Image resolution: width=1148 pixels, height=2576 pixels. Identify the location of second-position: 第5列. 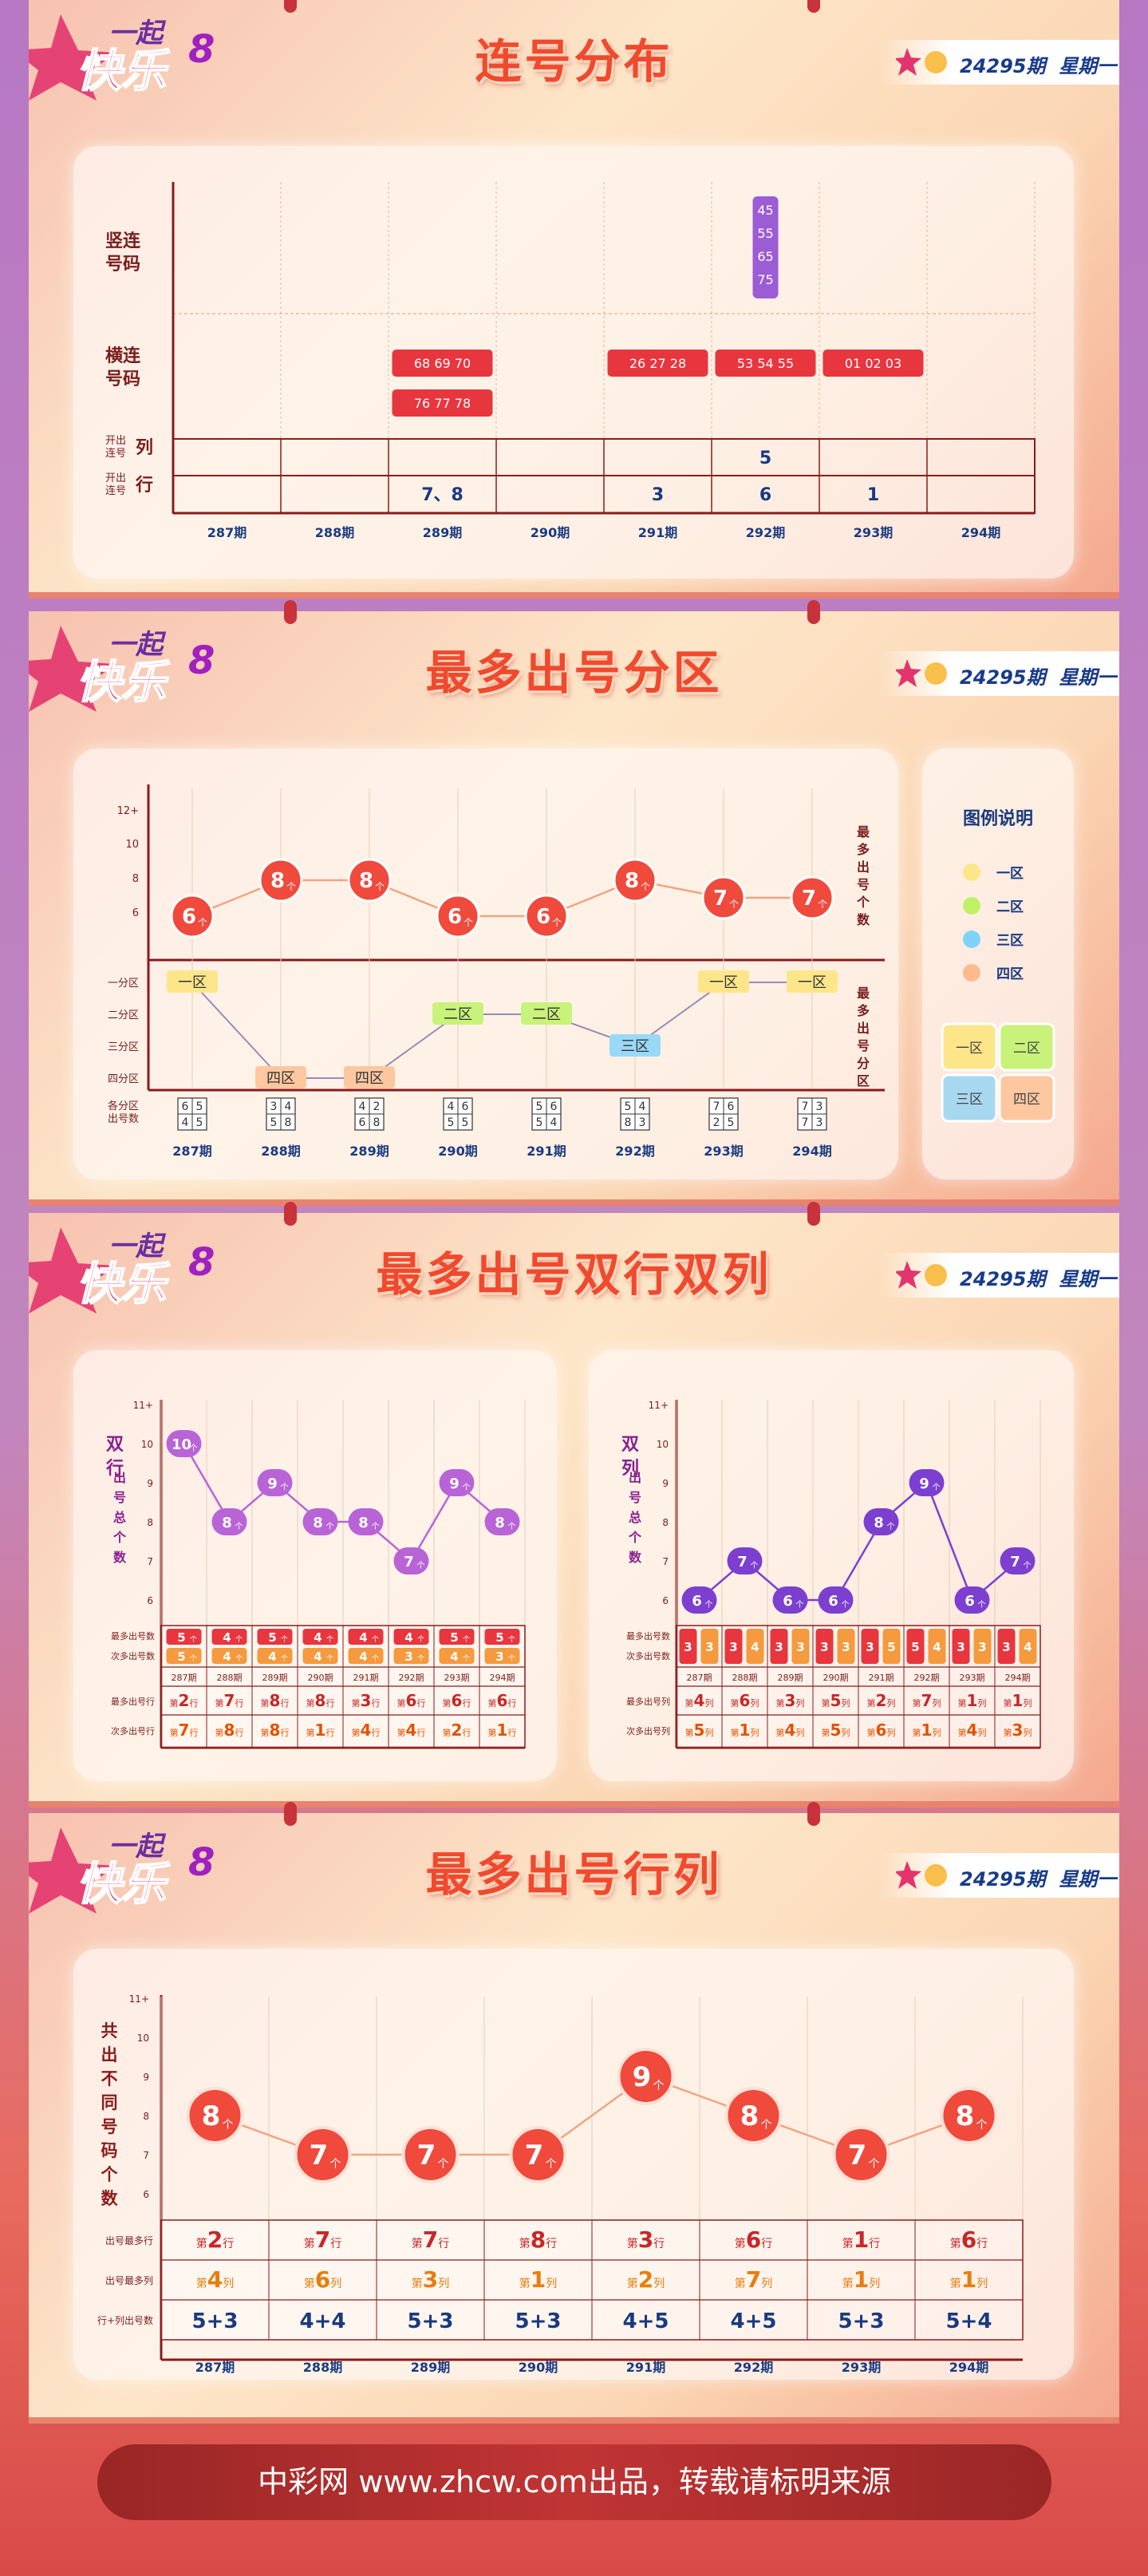
(699, 1730).